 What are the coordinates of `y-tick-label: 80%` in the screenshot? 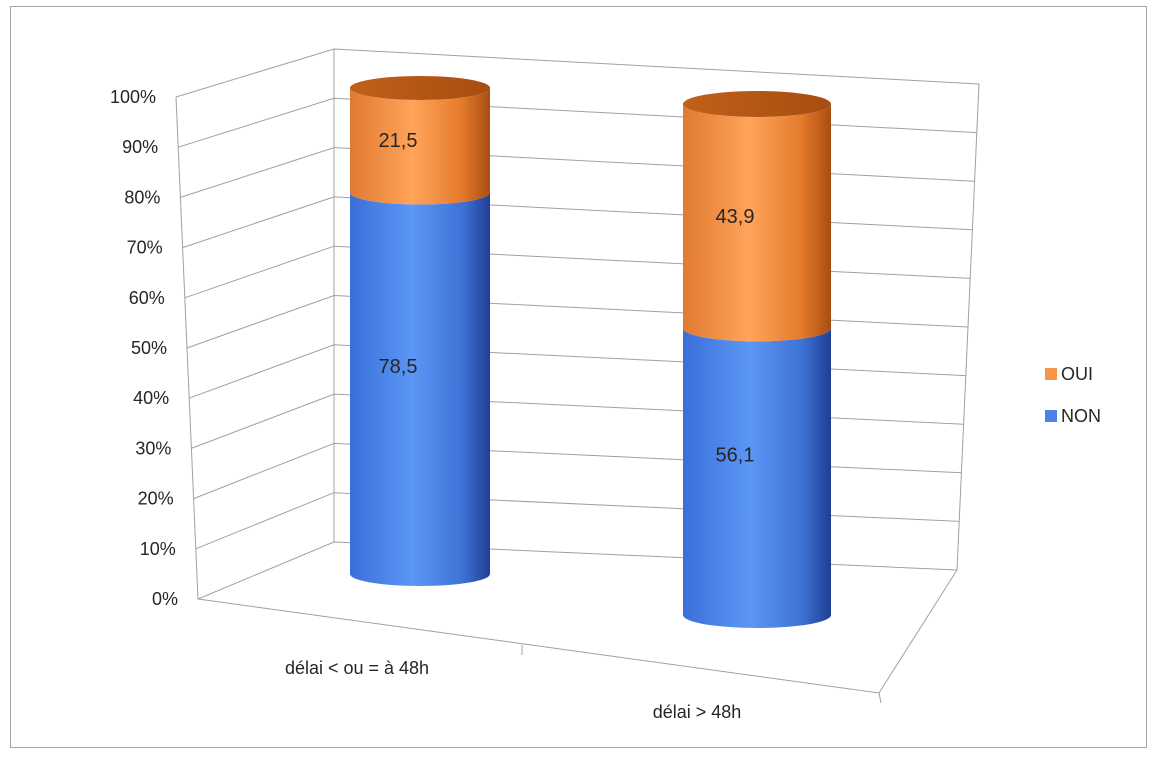 It's located at (142, 197).